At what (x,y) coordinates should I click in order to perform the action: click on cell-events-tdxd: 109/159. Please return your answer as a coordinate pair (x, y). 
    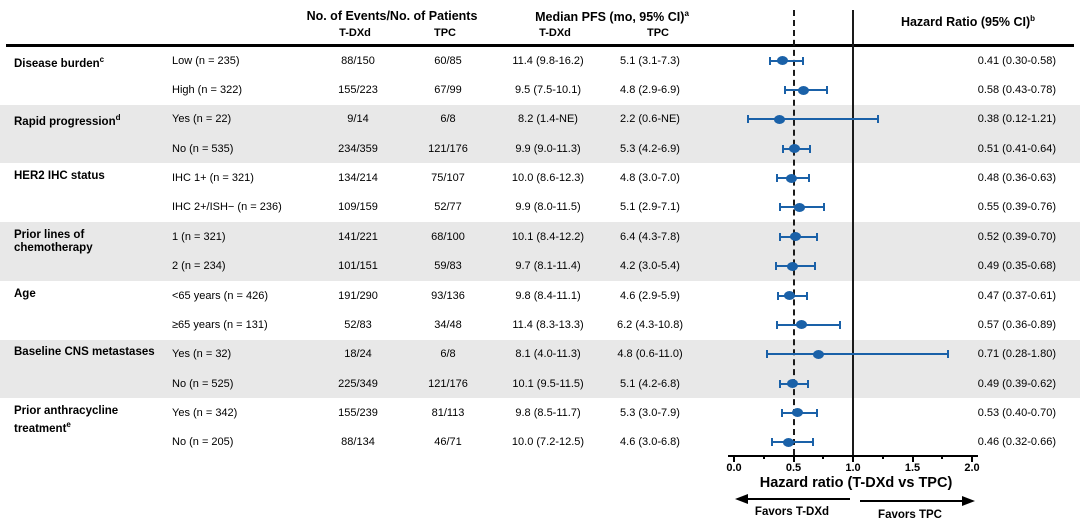
    Looking at the image, I should click on (358, 207).